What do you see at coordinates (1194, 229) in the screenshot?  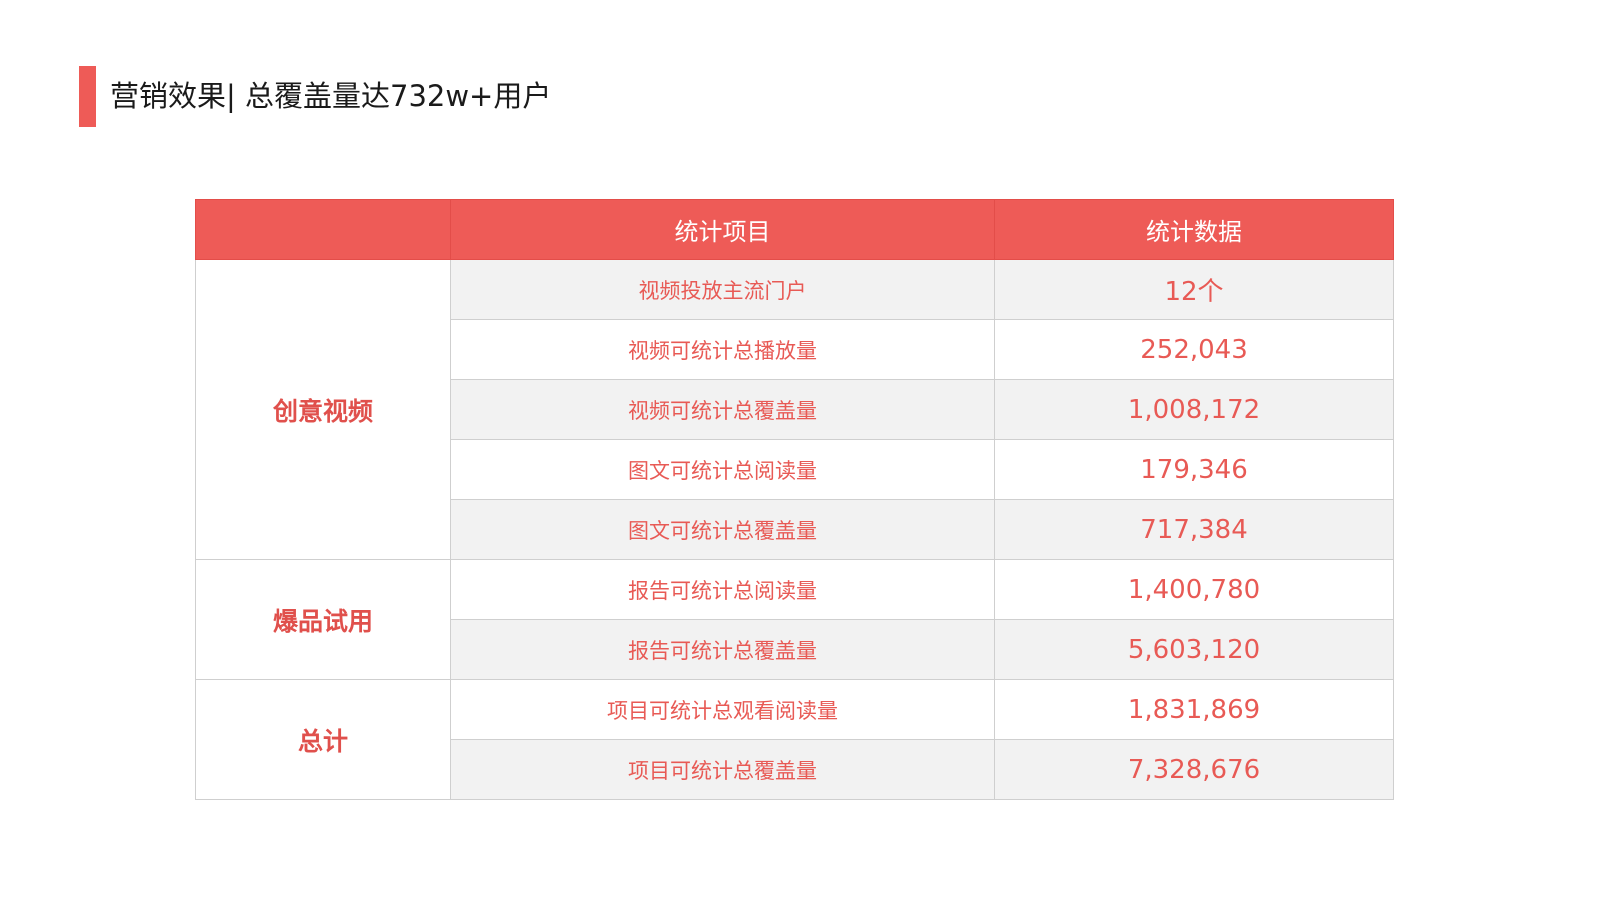 I see `header-value: 统计数据` at bounding box center [1194, 229].